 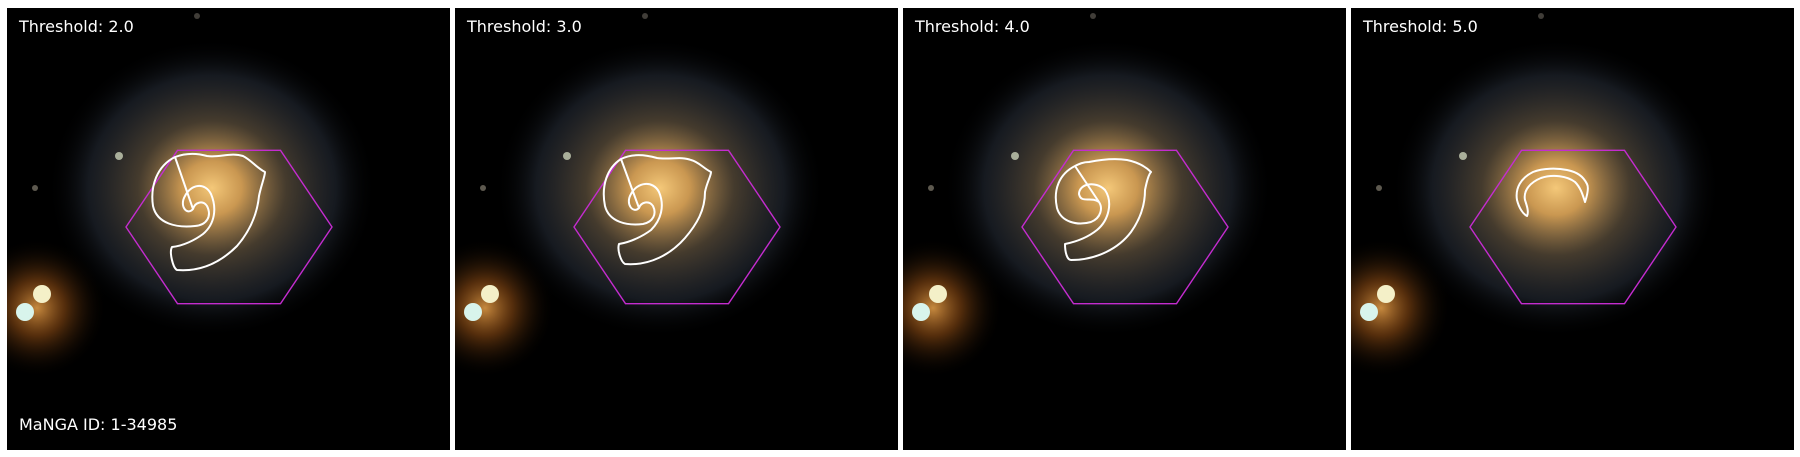 What do you see at coordinates (972, 26) in the screenshot?
I see `threshold-label: Threshold: 4.0` at bounding box center [972, 26].